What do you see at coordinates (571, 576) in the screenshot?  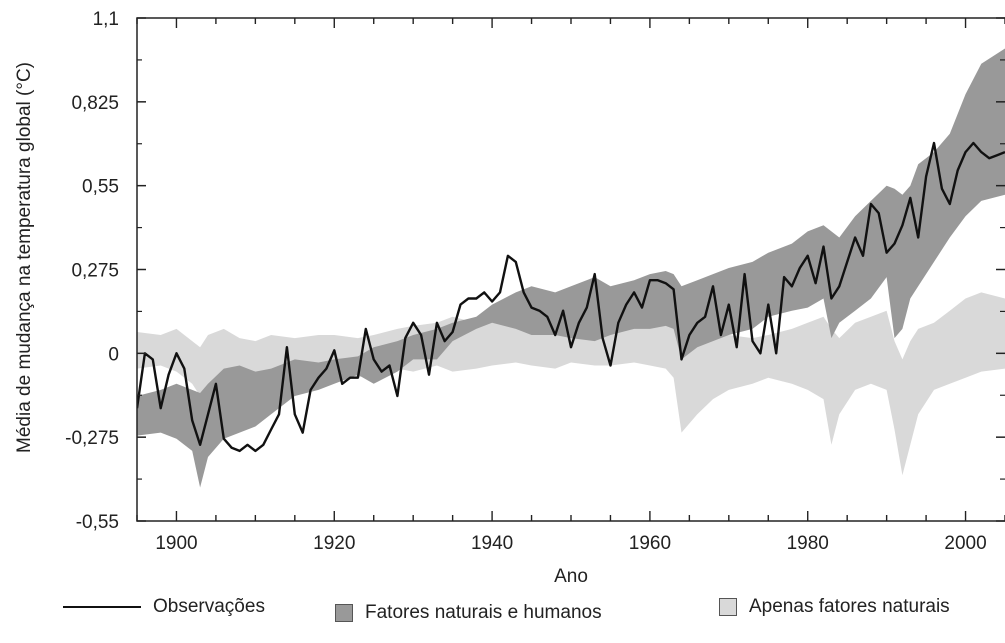 I see `x-axis-title: Ano` at bounding box center [571, 576].